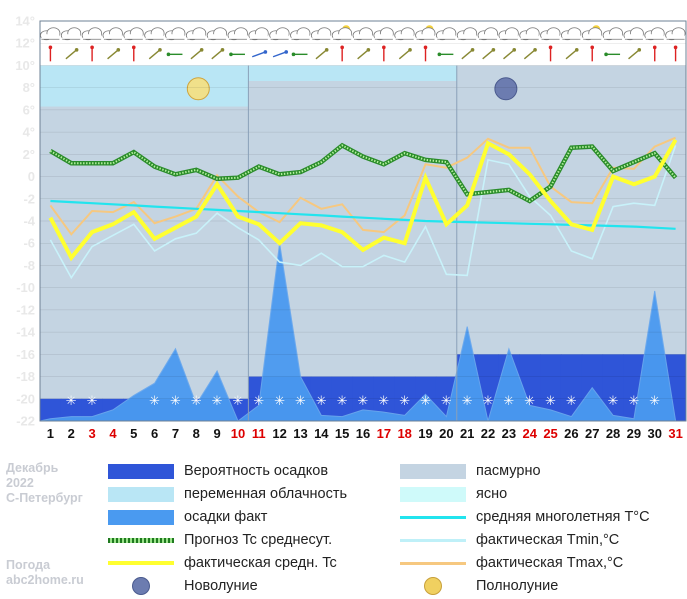  Describe the element at coordinates (467, 433) in the screenshot. I see `x-tick-label: 21` at that location.